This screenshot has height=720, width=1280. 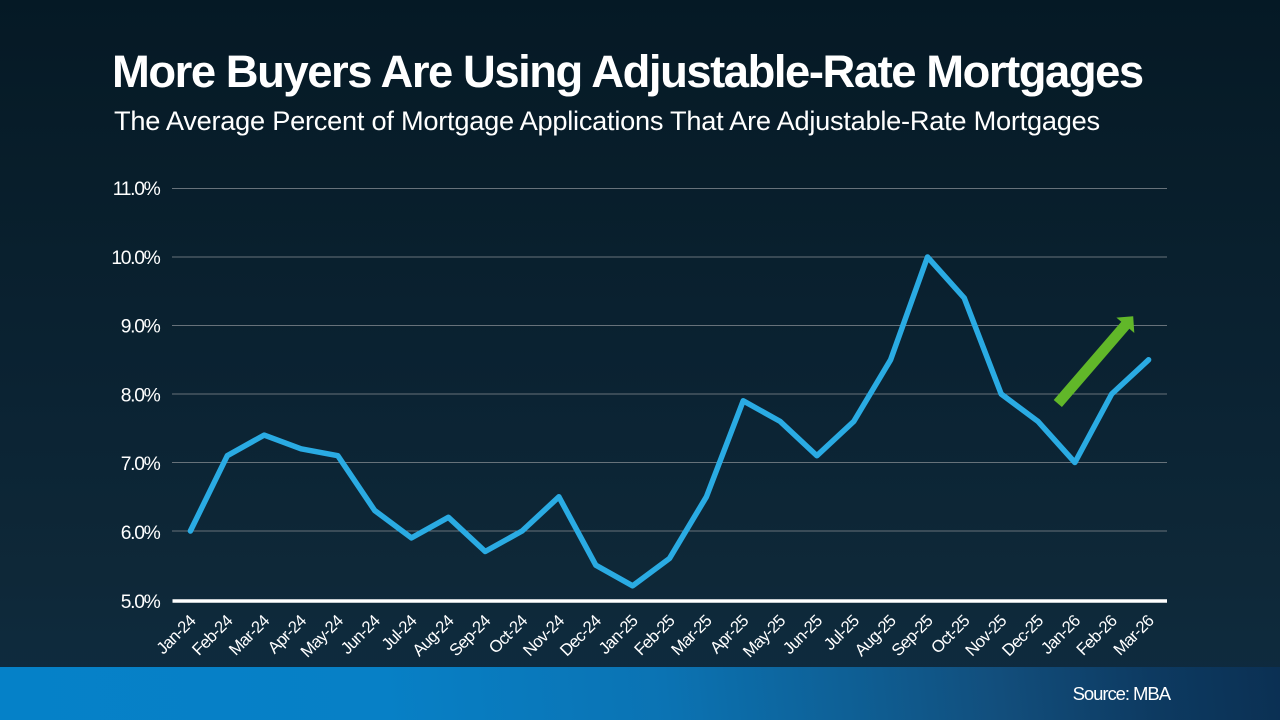 I want to click on svg-text: 6.0%, so click(x=141, y=533).